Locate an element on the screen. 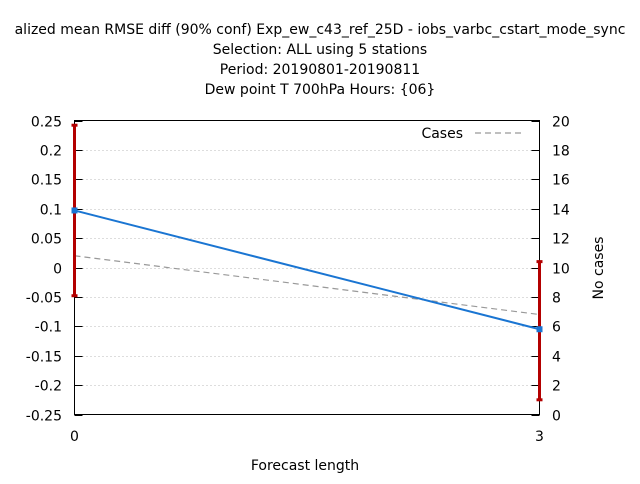 The height and width of the screenshot is (484, 640). y2-tick-label: 14 is located at coordinates (561, 211).